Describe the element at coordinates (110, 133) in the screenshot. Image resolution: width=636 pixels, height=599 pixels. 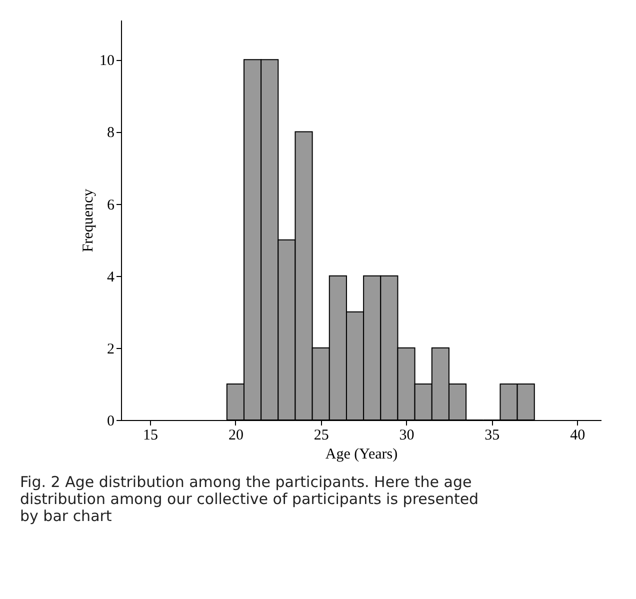
I see `y-tick-label: 8` at that location.